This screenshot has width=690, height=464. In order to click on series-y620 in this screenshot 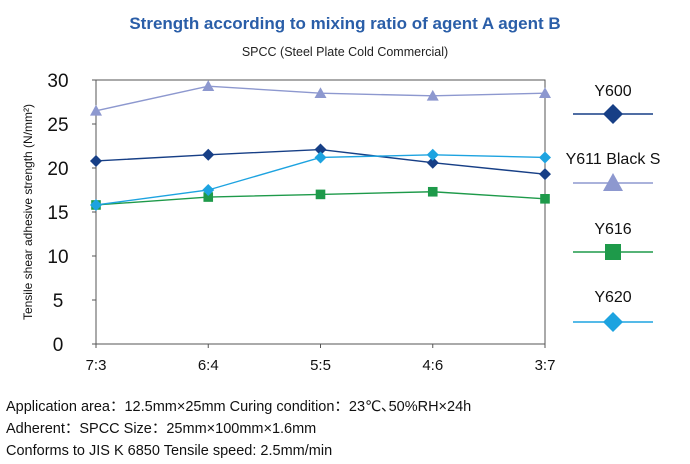, I will do `click(320, 179)`.